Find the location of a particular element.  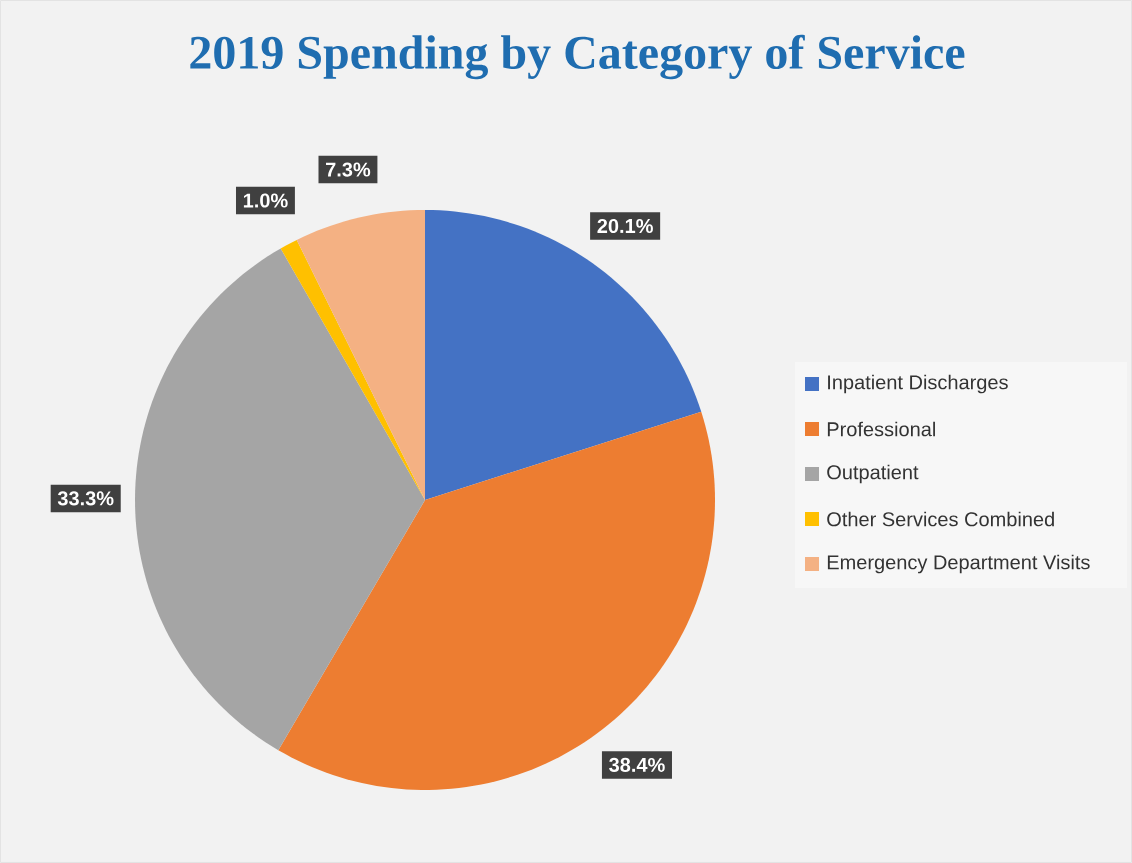

data-label: 33.3% is located at coordinates (85, 498).